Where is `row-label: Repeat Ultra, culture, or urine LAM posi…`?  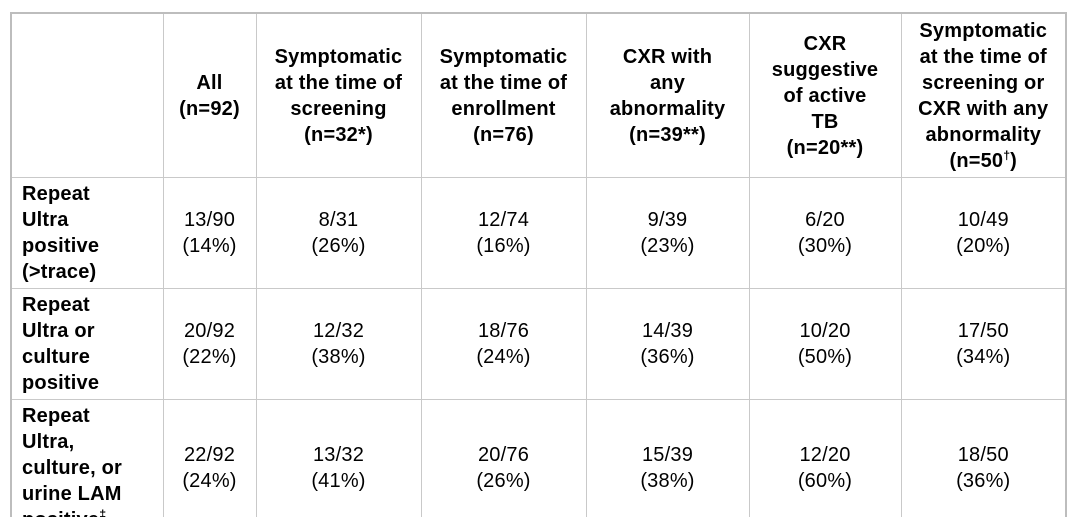
row-label: Repeat Ultra, culture, or urine LAM posi… is located at coordinates (87, 458).